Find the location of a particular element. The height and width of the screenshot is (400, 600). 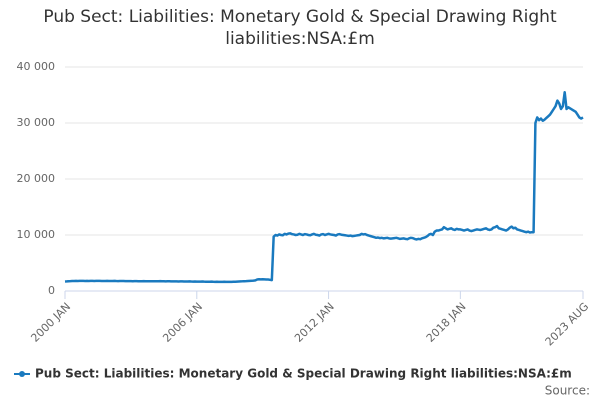

legend-marker is located at coordinates (22, 374).